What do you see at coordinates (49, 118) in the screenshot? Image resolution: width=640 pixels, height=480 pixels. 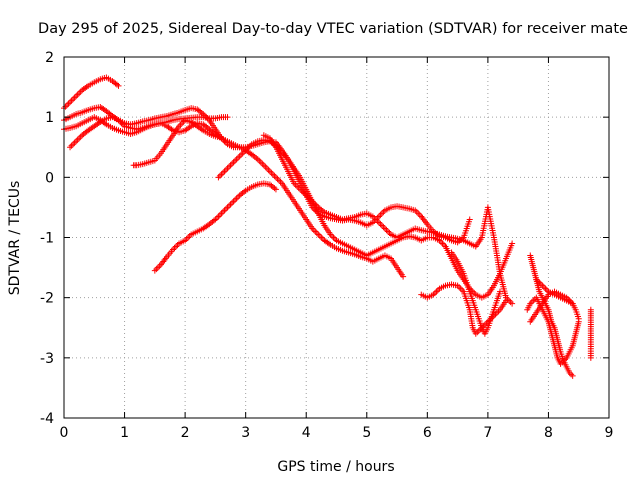 I see `y-tick-label: 1` at bounding box center [49, 118].